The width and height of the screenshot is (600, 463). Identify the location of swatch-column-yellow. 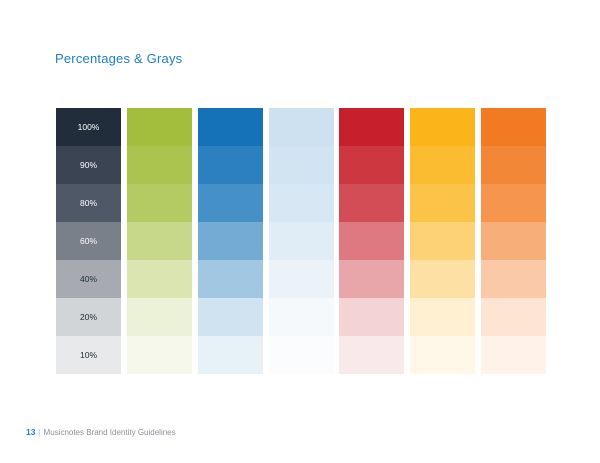
(443, 241).